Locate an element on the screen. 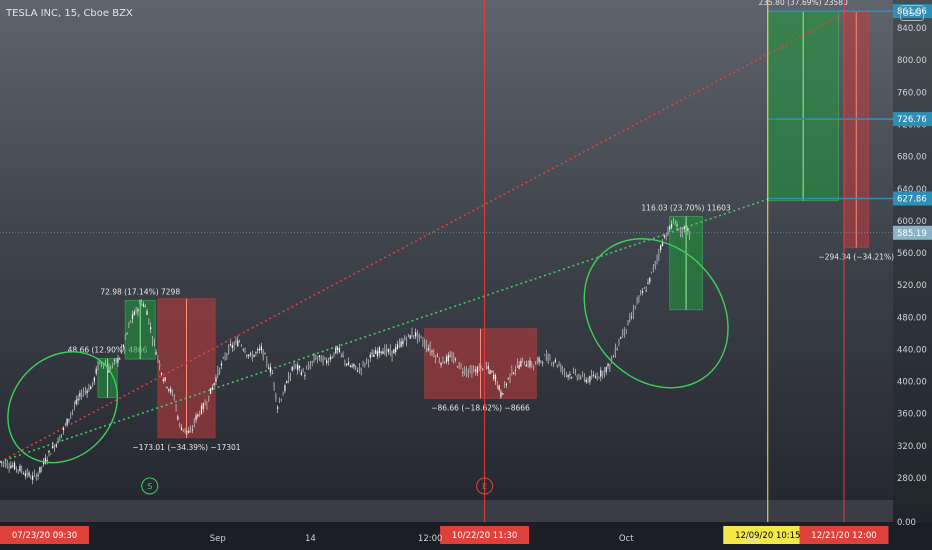 Image resolution: width=932 pixels, height=550 pixels. measure-label-3: −86.66 (−18.62%) −8666 is located at coordinates (480, 407).